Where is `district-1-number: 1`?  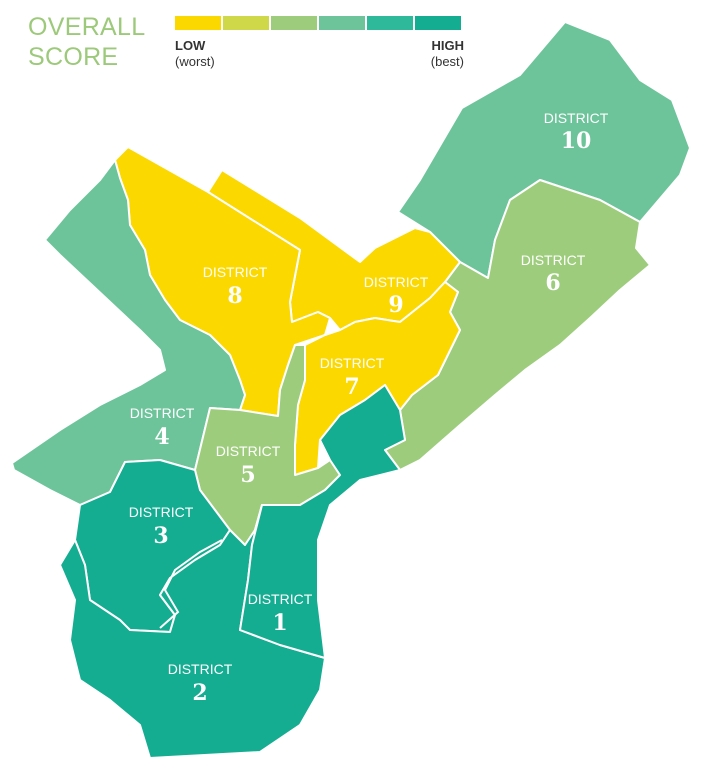 district-1-number: 1 is located at coordinates (279, 623).